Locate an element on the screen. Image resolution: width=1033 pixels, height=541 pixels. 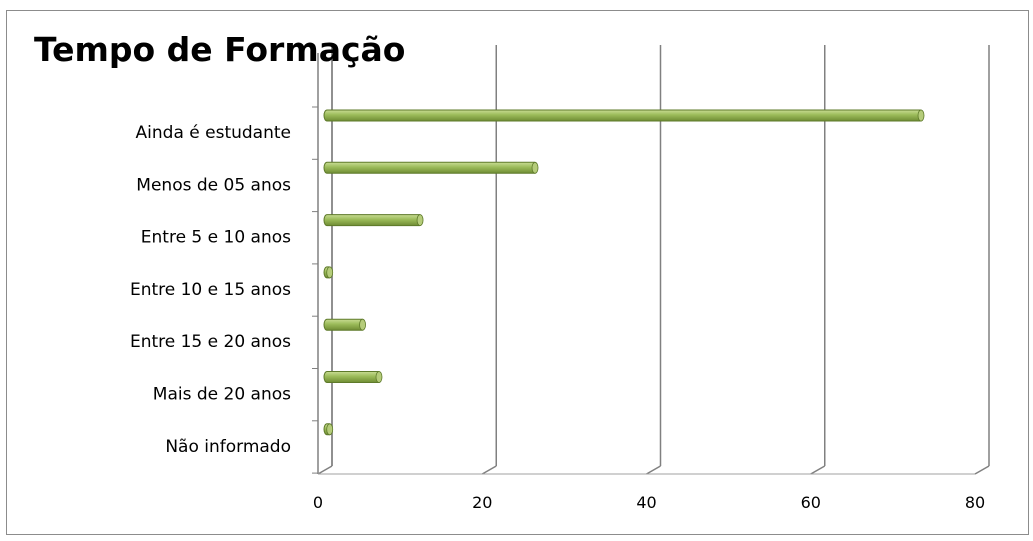
x-tick-label: 60 is located at coordinates (811, 502).